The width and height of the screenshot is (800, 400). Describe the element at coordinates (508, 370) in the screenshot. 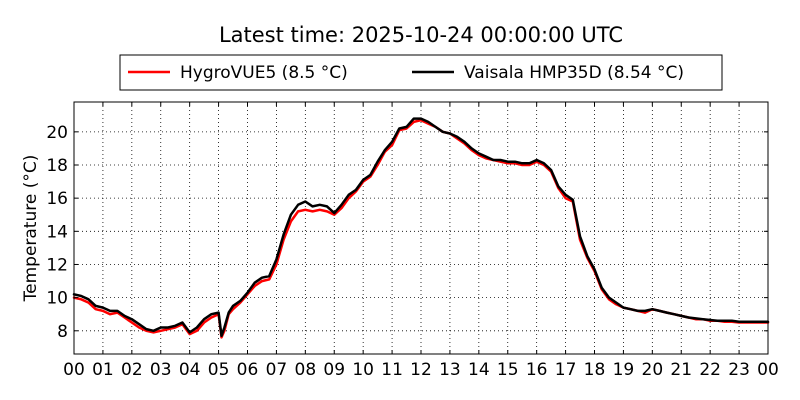

I see `x-tick-label: 15` at that location.